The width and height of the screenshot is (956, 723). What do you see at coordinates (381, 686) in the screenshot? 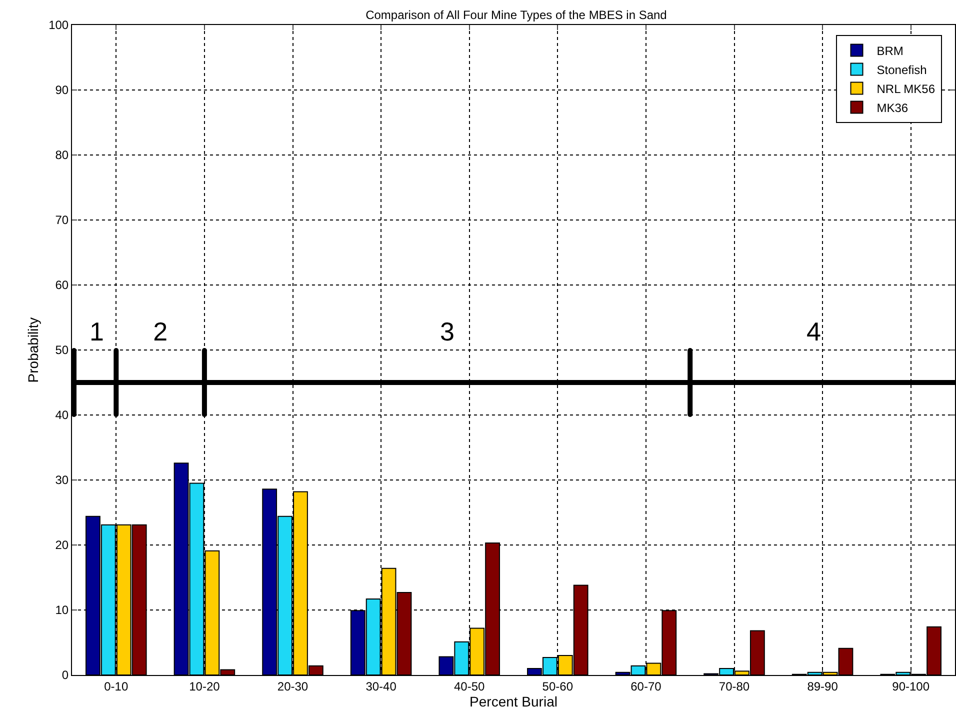
I see `x-tick-label: 30-40` at bounding box center [381, 686].